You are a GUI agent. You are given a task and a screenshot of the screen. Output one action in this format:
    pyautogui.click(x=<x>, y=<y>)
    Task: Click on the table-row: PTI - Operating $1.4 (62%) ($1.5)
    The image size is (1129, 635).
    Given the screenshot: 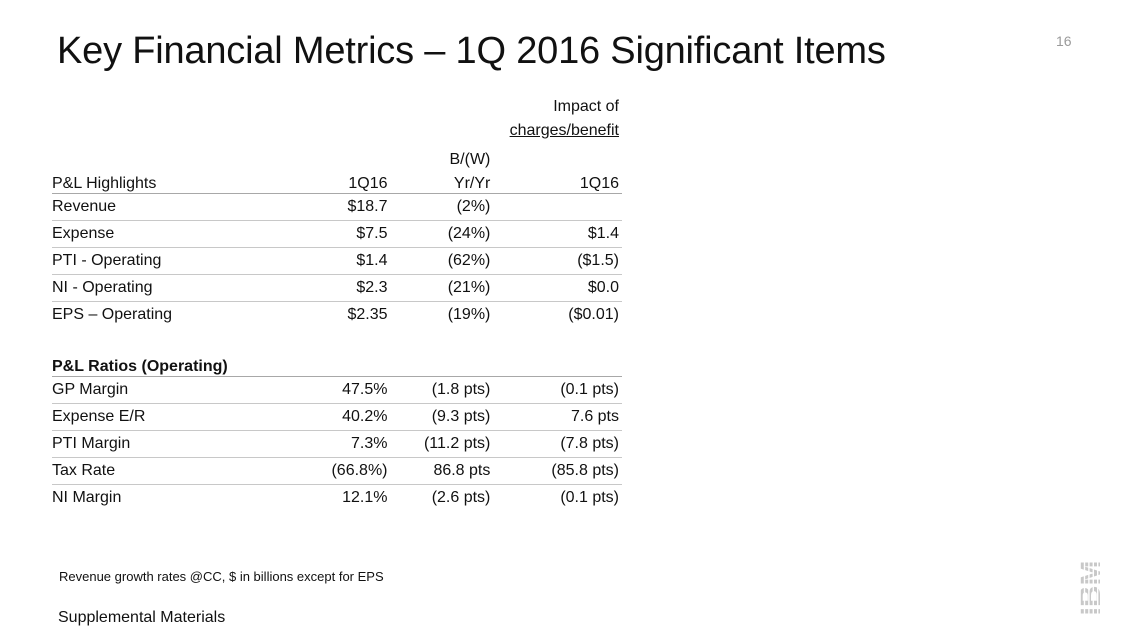 What is the action you would take?
    pyautogui.click(x=337, y=261)
    